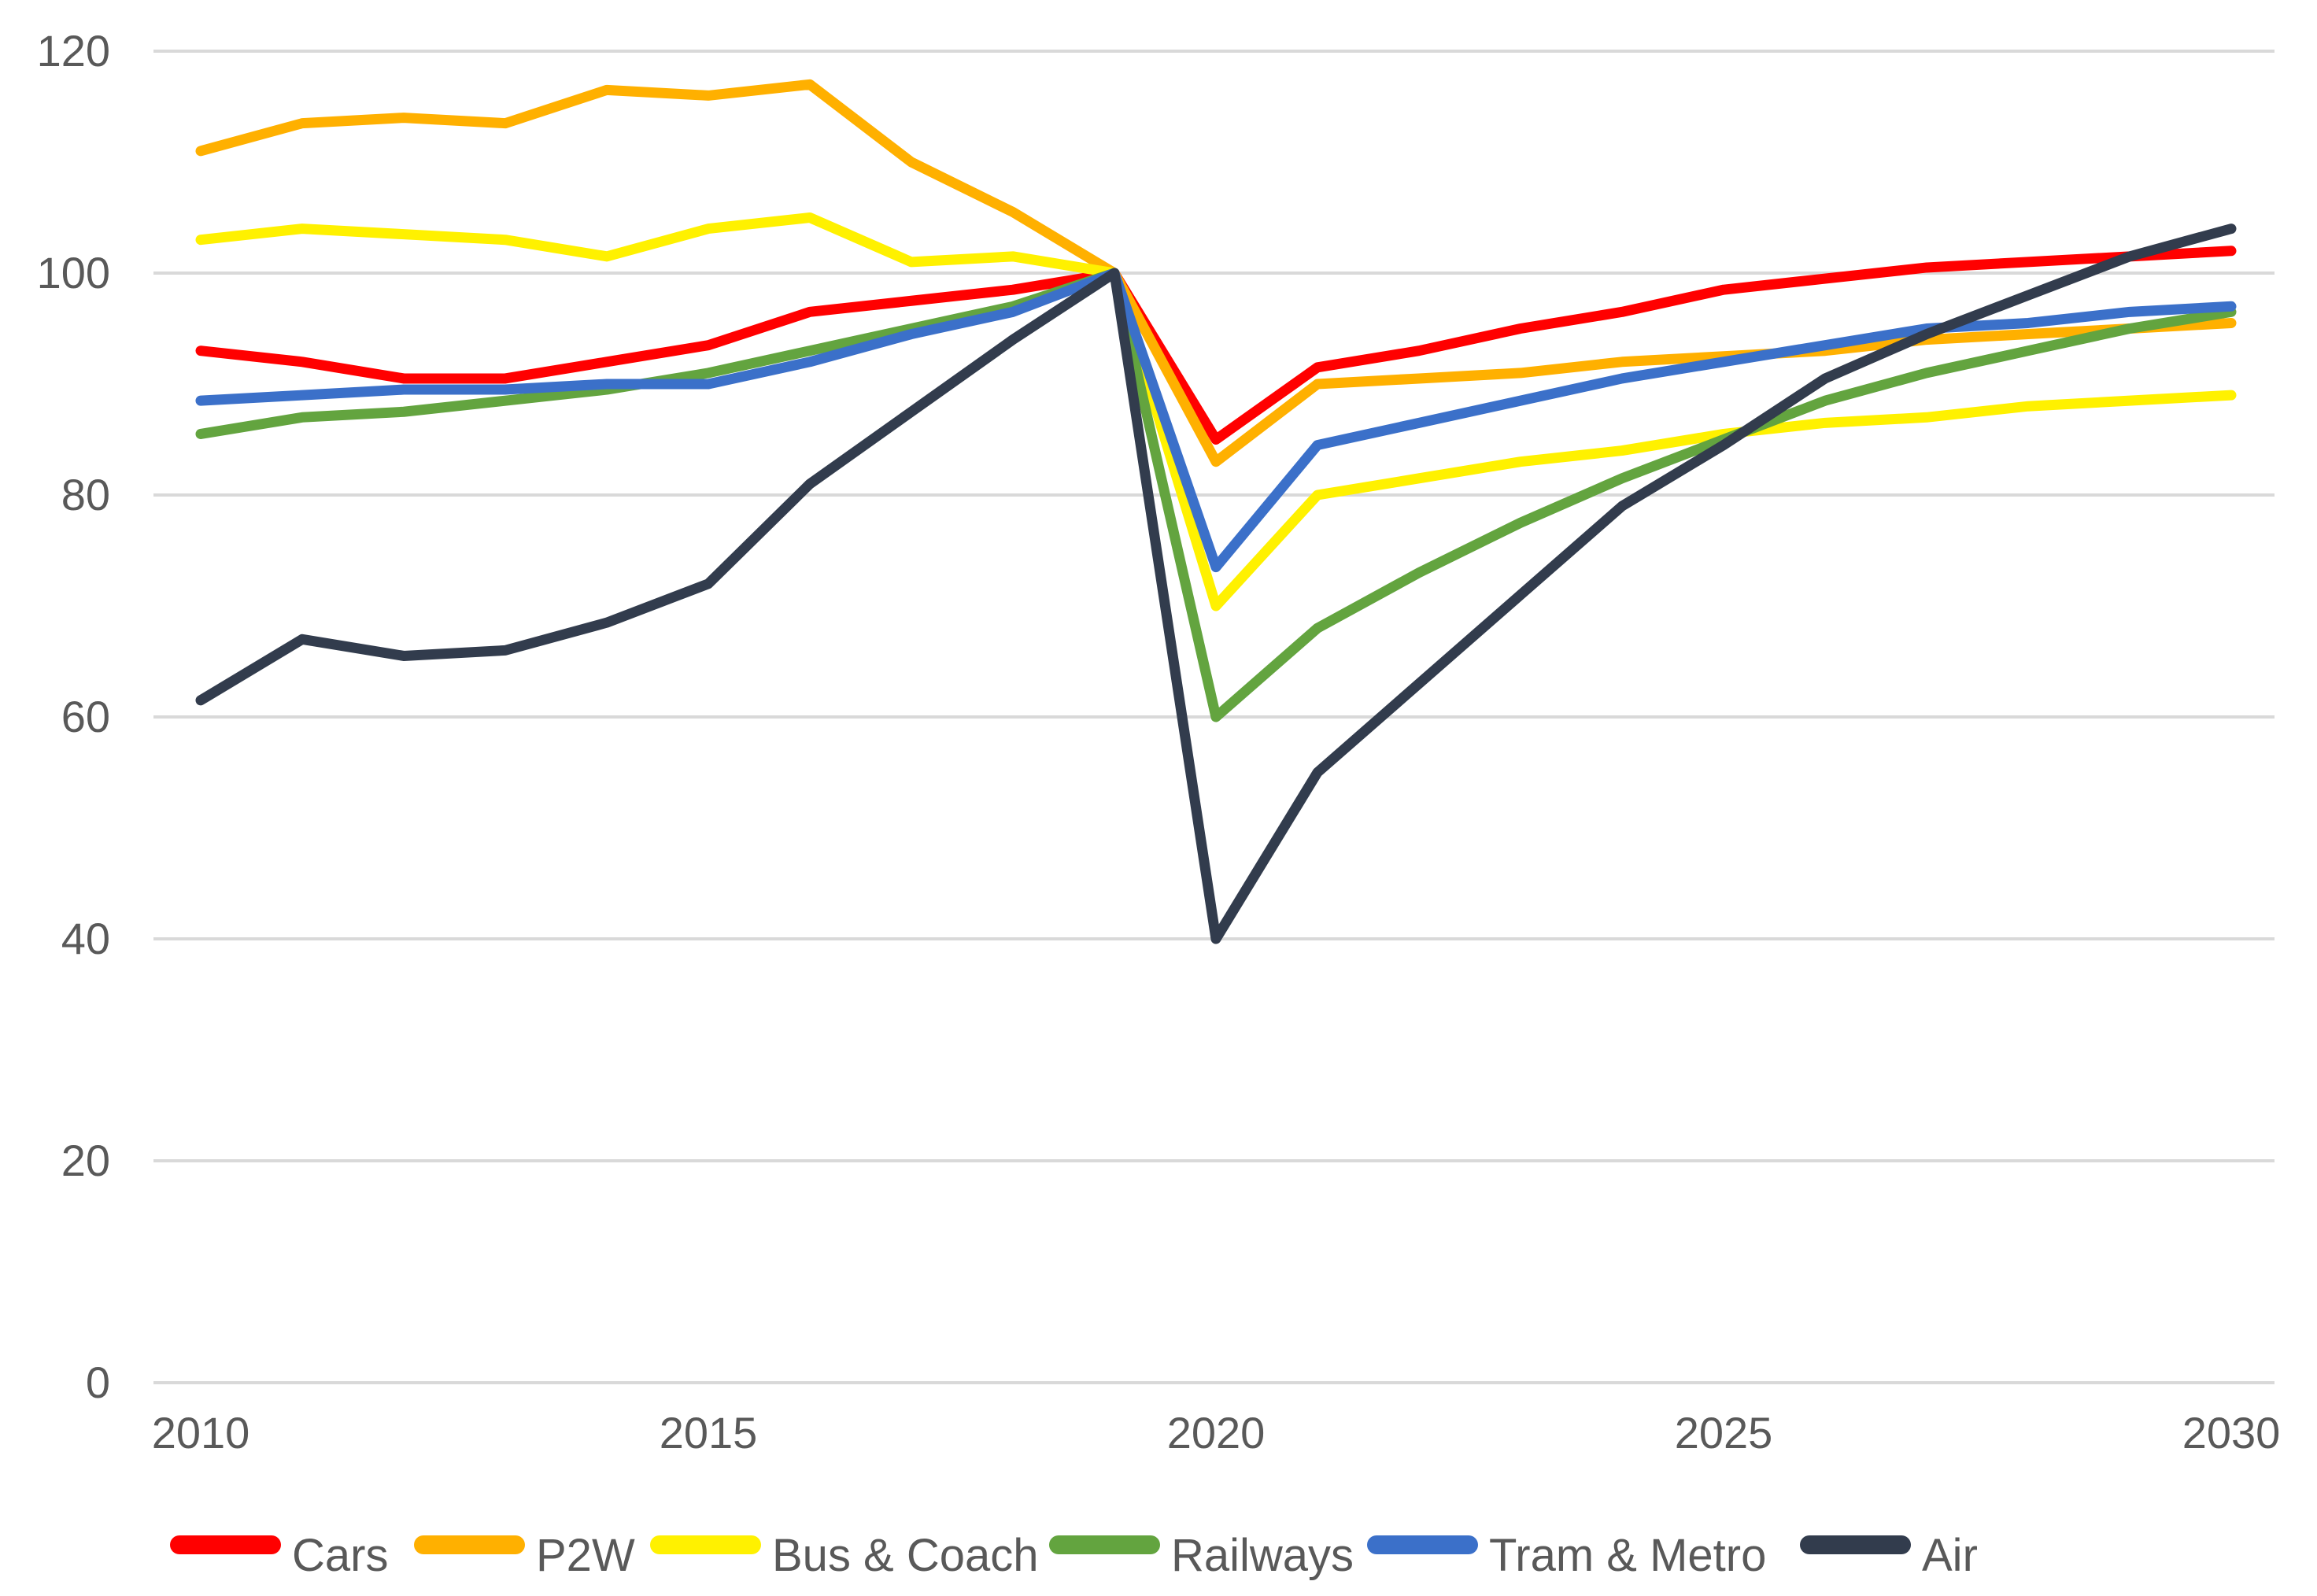  I want to click on legend-label-railways: Railways, so click(1263, 1555).